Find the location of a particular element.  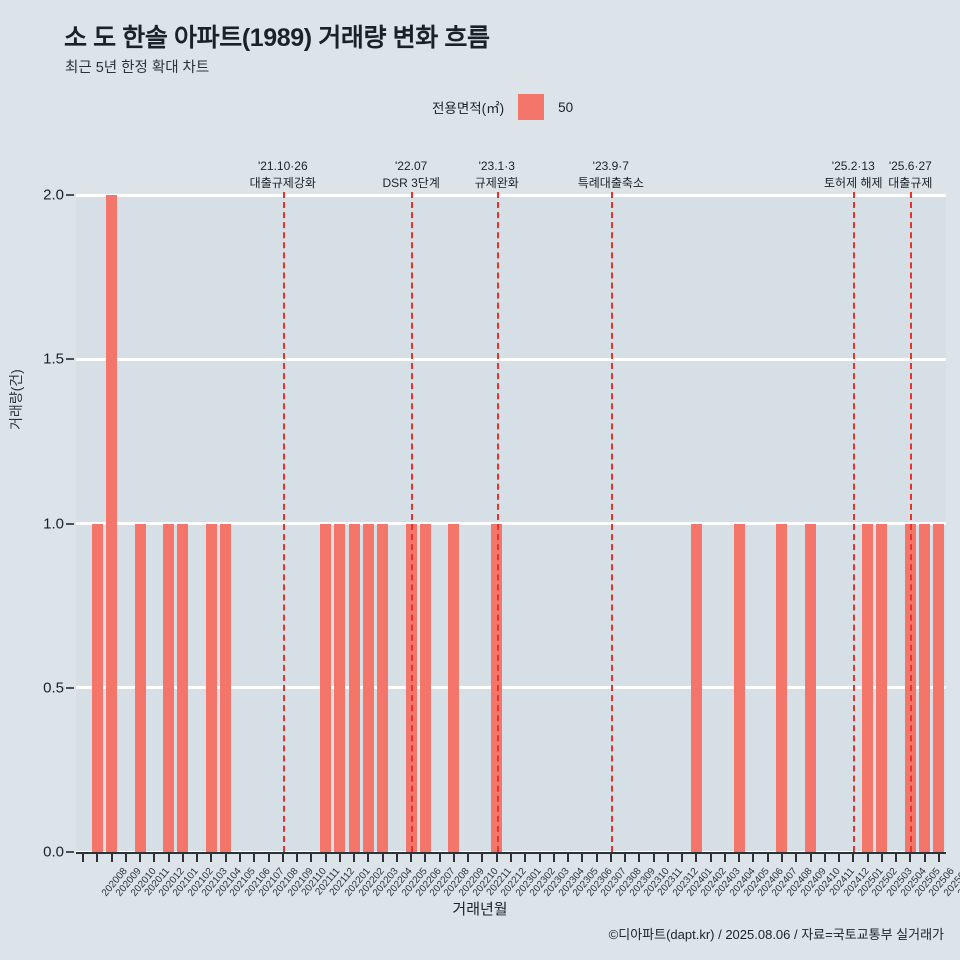

annotation-202110: '21.10·26 대출규제강화 is located at coordinates (283, 175).